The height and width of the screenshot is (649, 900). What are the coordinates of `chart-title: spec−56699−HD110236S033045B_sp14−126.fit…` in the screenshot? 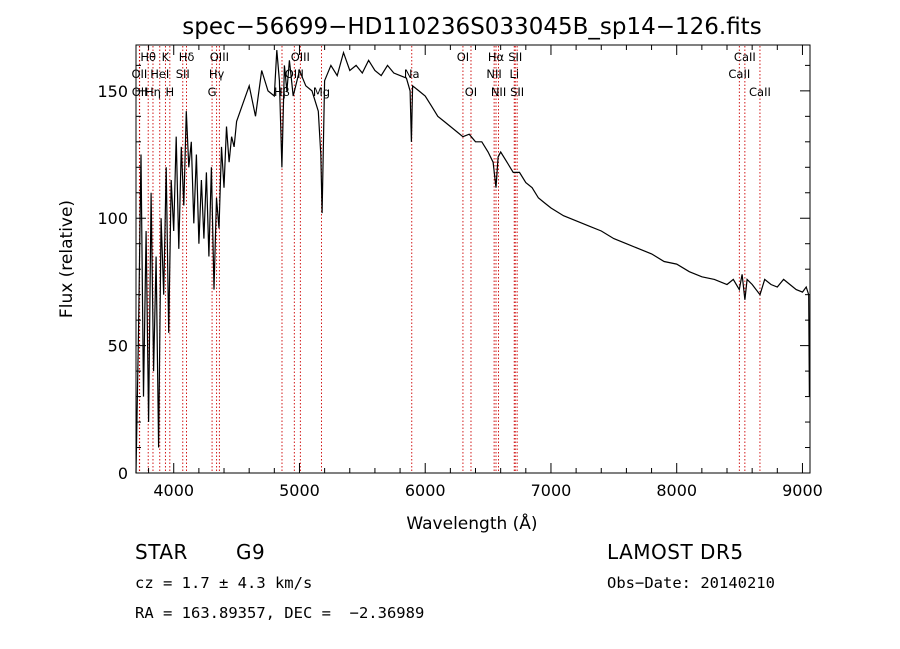 It's located at (471, 27).